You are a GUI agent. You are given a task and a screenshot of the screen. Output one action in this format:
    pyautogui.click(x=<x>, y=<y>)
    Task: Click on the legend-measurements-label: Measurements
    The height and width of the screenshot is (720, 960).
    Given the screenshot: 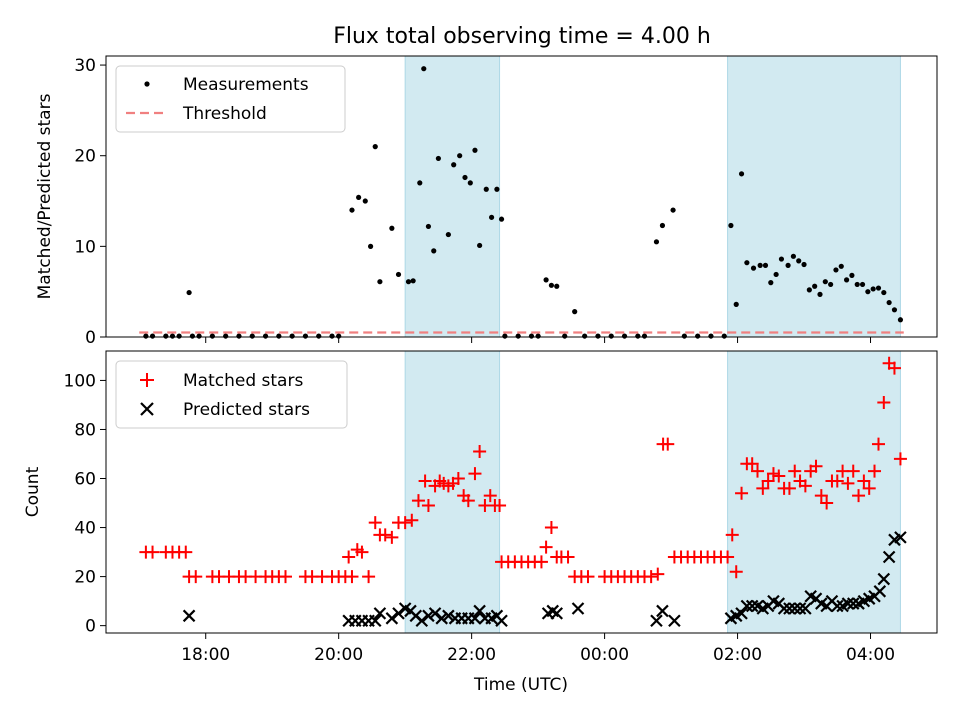 What is the action you would take?
    pyautogui.click(x=246, y=85)
    